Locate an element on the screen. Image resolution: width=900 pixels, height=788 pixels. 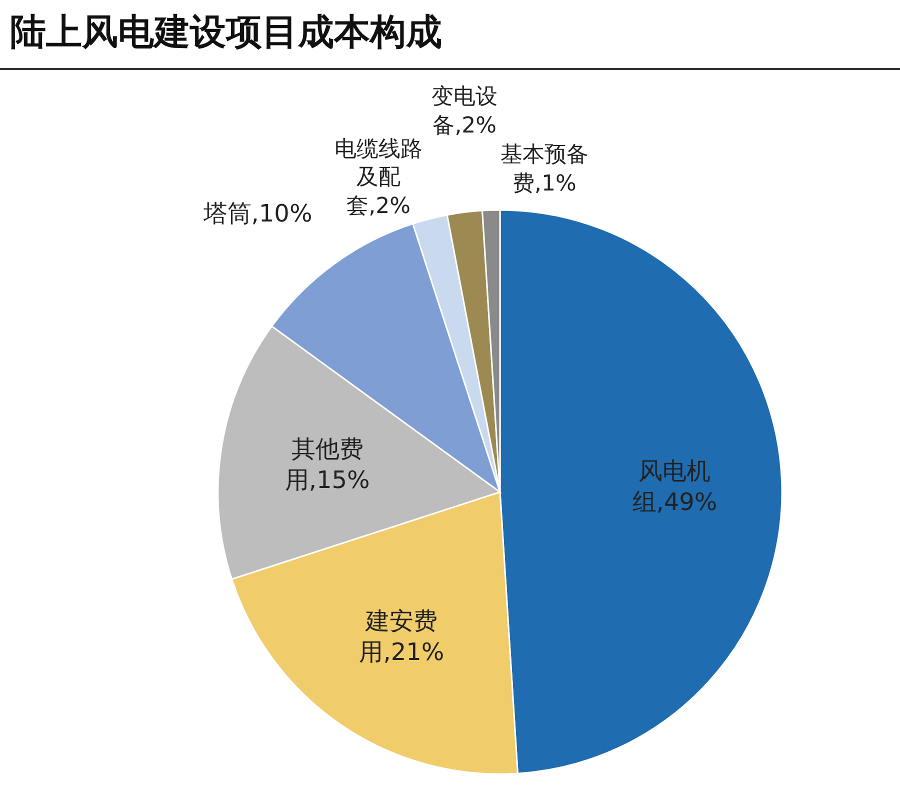
slice-label: 基本预备费,1% is located at coordinates (544, 170).